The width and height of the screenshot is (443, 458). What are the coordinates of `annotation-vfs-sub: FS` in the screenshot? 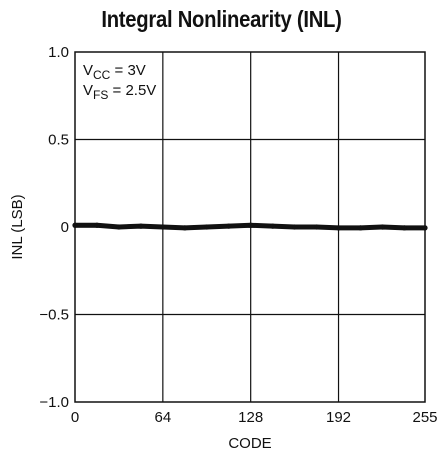 It's located at (100, 95).